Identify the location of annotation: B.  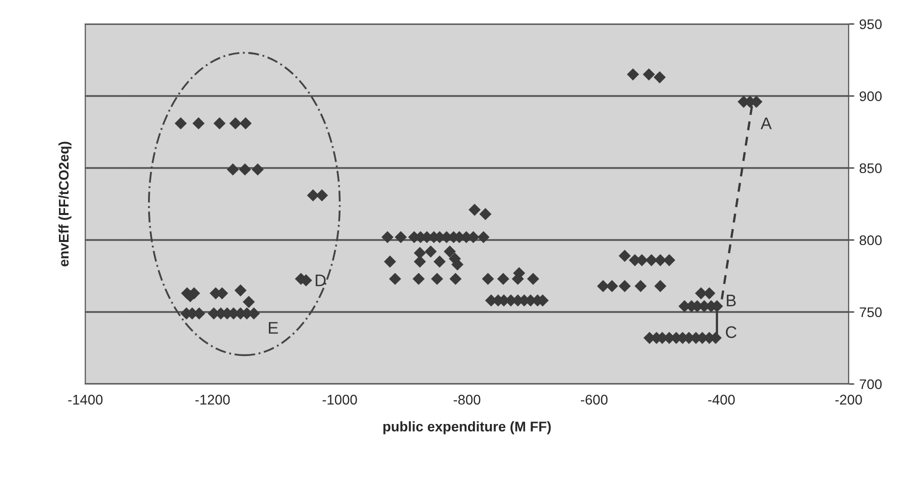
(731, 300).